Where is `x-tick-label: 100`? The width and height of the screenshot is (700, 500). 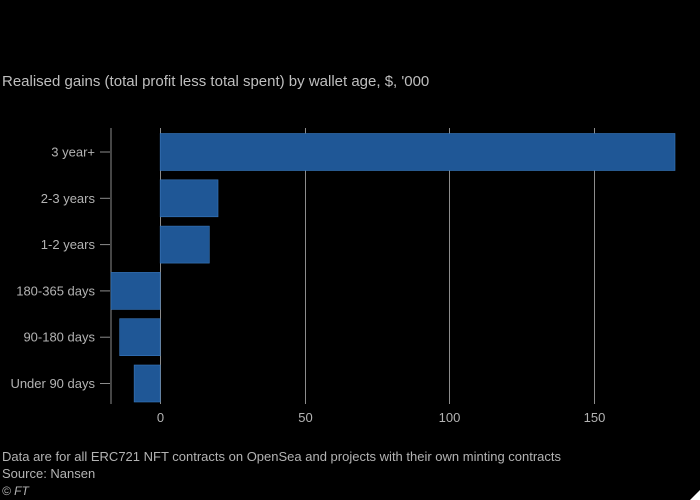 x-tick-label: 100 is located at coordinates (450, 417).